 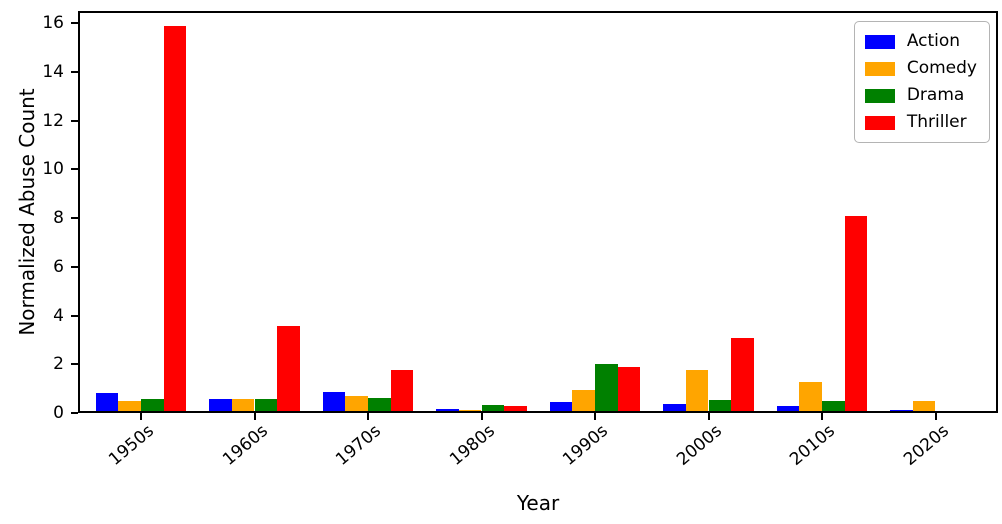 I want to click on bar-thriller-2010s, so click(x=856, y=313).